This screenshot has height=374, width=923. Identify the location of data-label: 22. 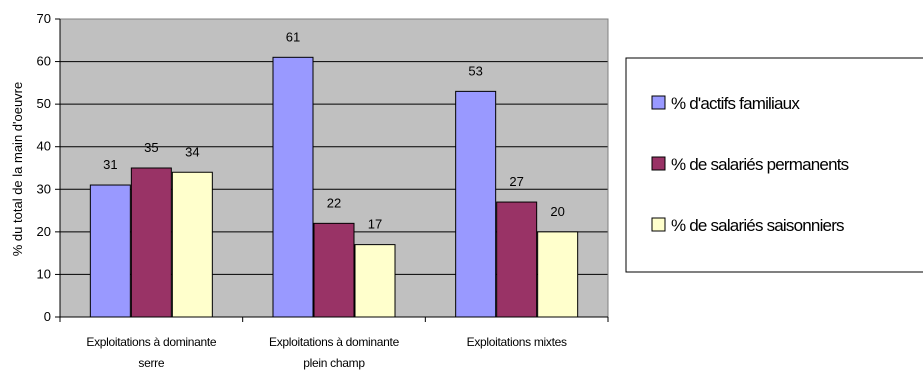
(334, 202).